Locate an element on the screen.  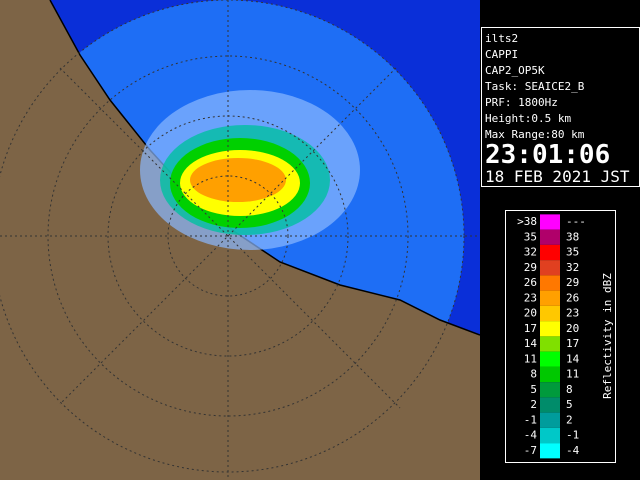
legend-low: 20 is located at coordinates (530, 313).